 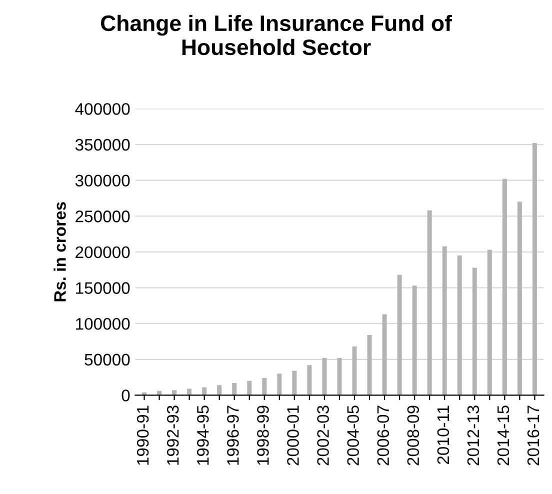 I want to click on x-tick-label: 1990-91, so click(x=142, y=435).